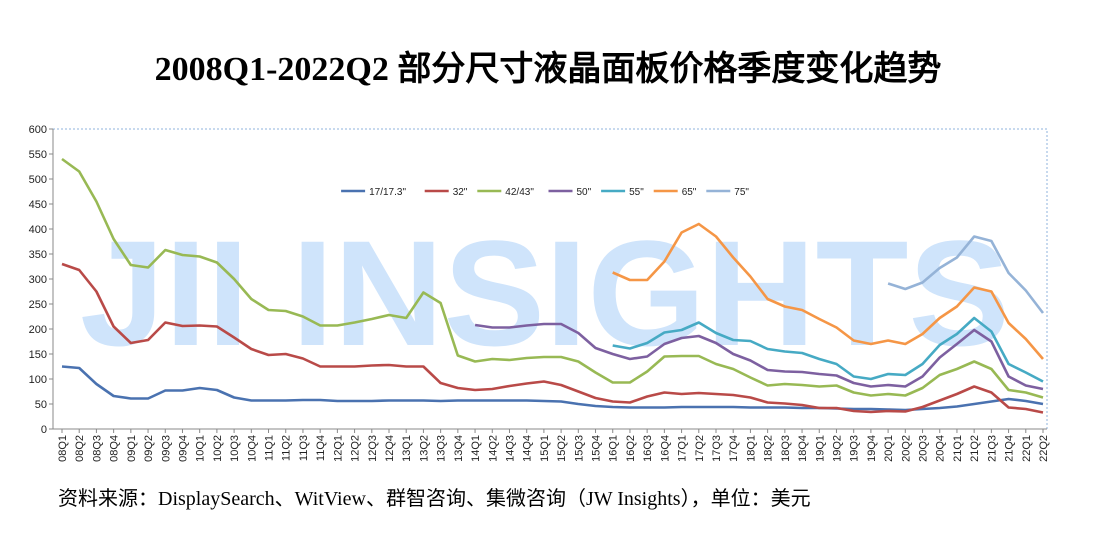  I want to click on y-tick-label: 550, so click(38, 155).